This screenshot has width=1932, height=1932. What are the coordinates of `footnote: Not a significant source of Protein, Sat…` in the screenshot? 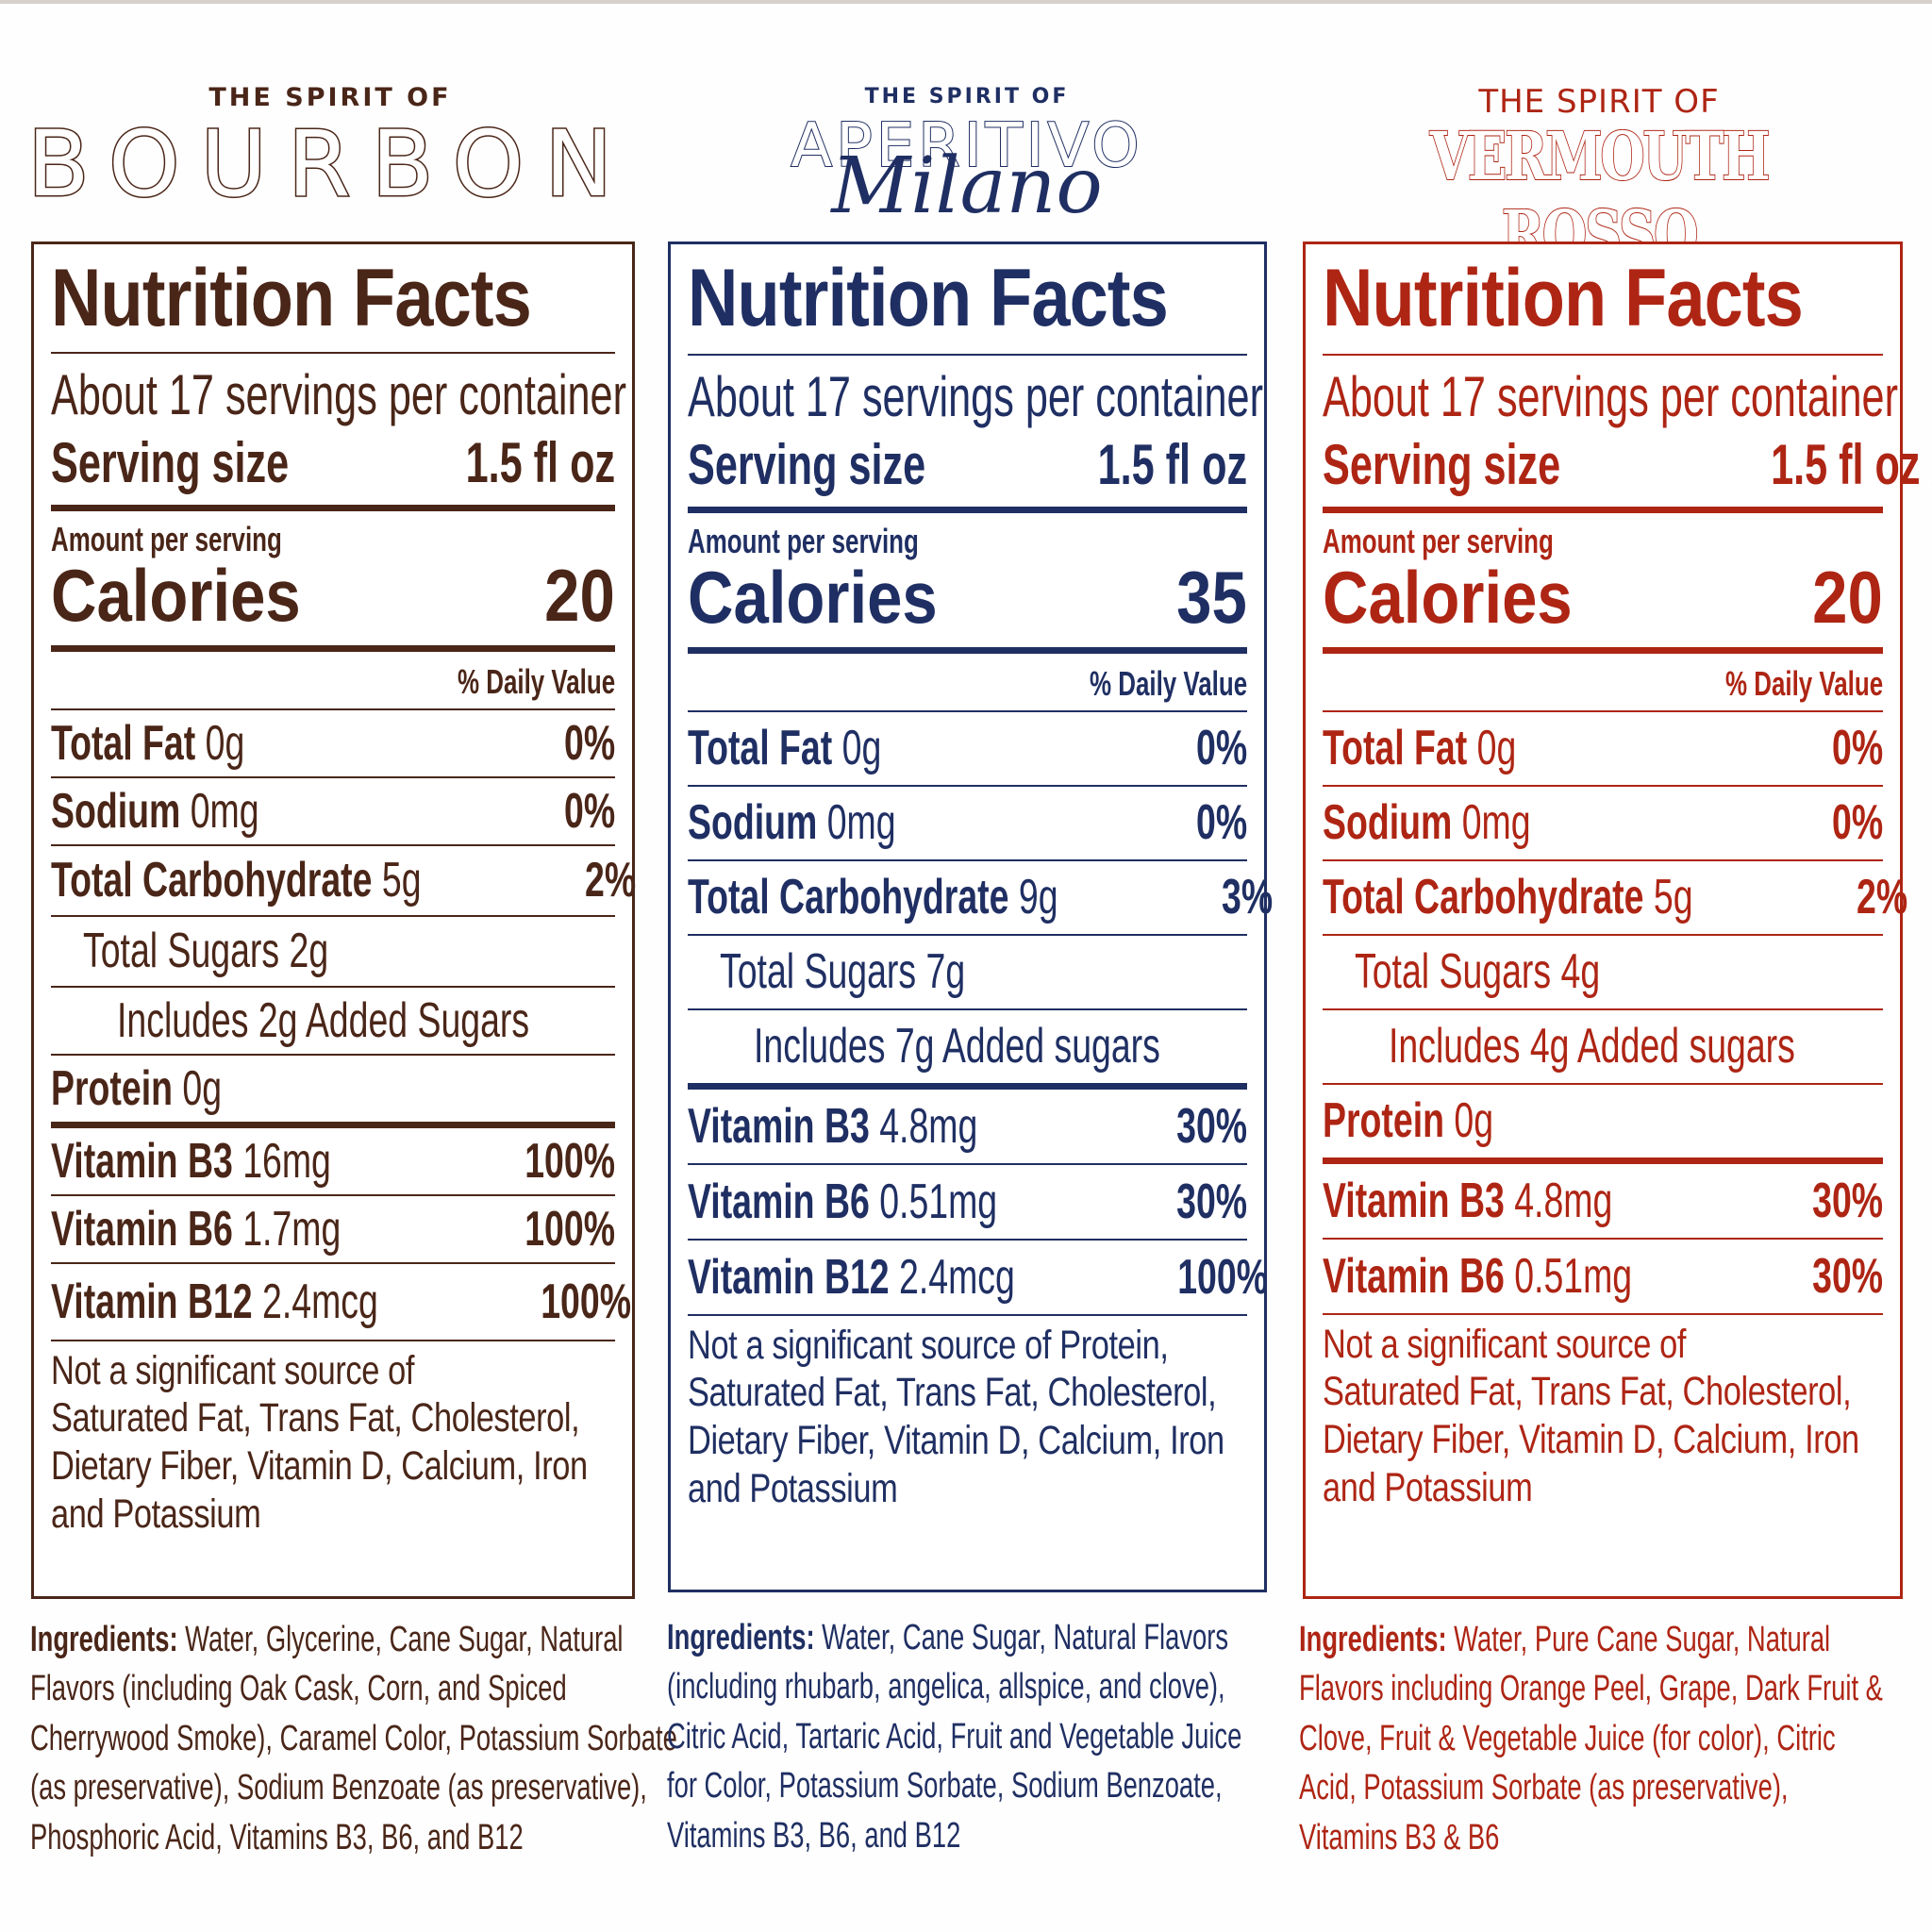 It's located at (956, 1417).